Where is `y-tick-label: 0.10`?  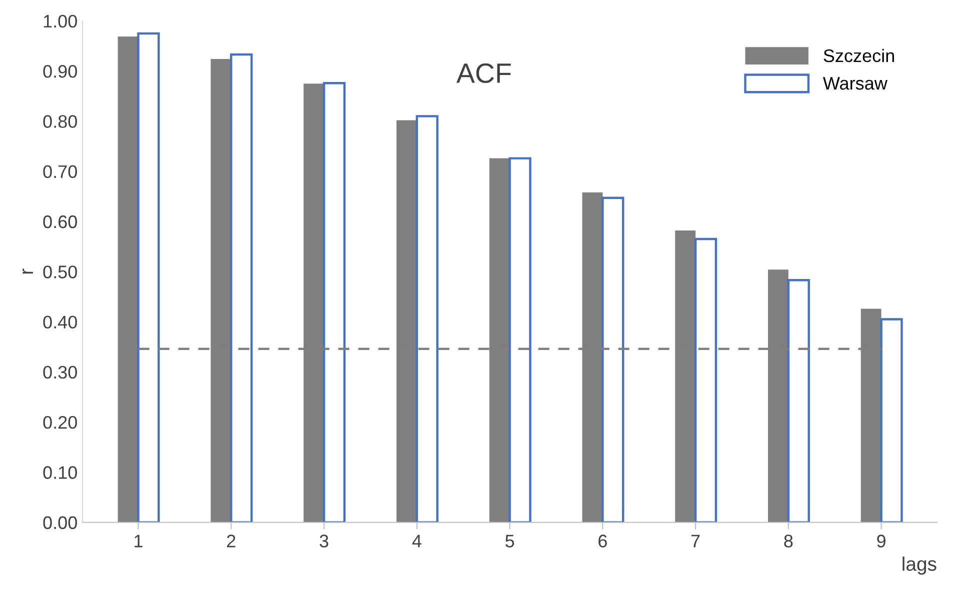
y-tick-label: 0.10 is located at coordinates (60, 472).